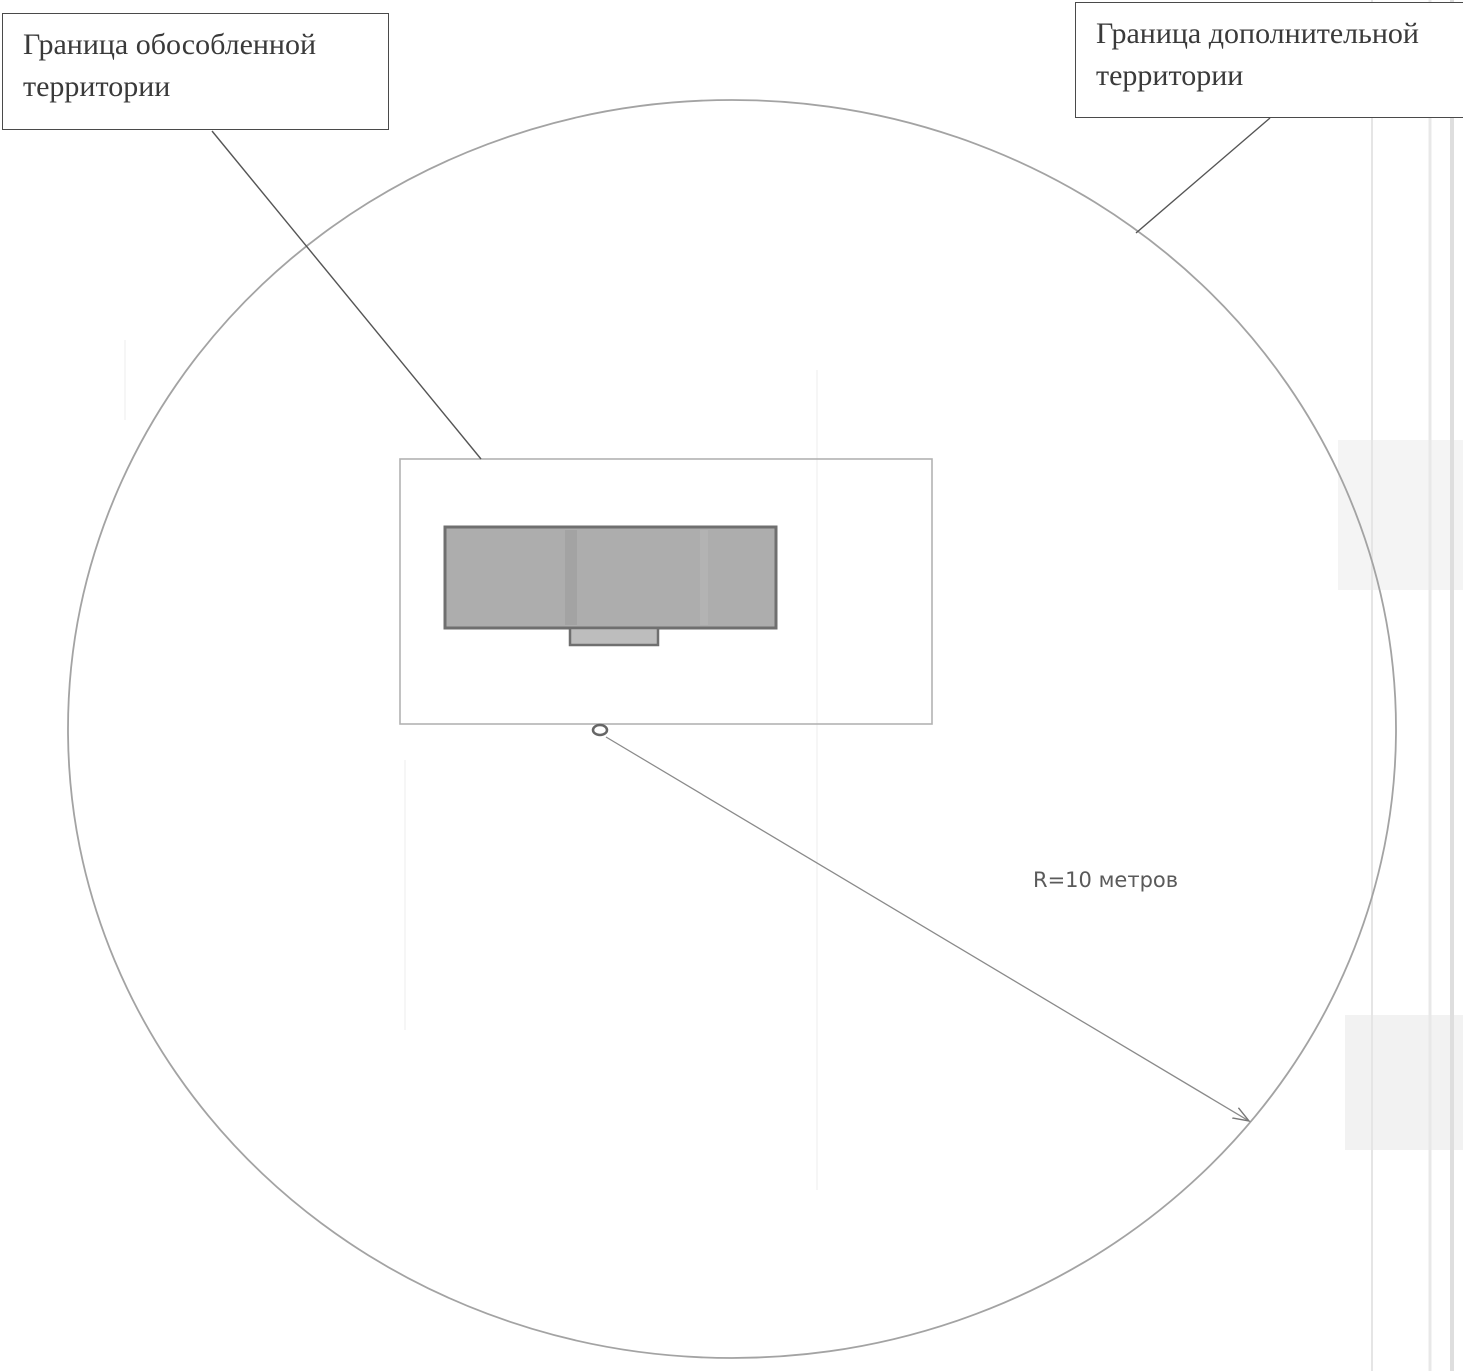 Image resolution: width=1463 pixels, height=1371 pixels. I want to click on isolated-territory-leader, so click(346, 295).